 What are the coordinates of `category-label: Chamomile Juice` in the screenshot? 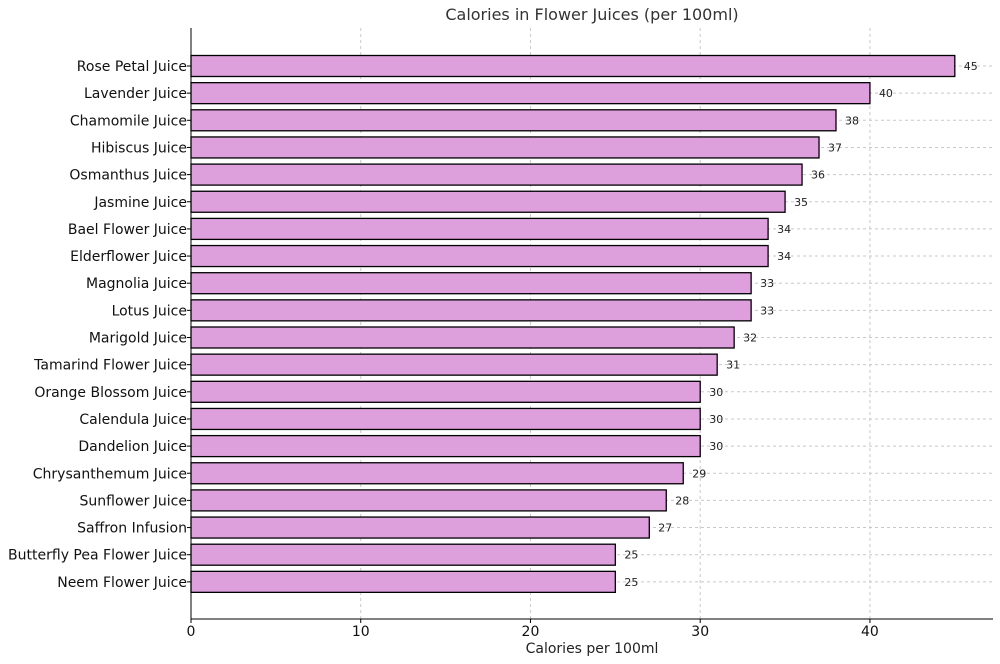 It's located at (128, 121).